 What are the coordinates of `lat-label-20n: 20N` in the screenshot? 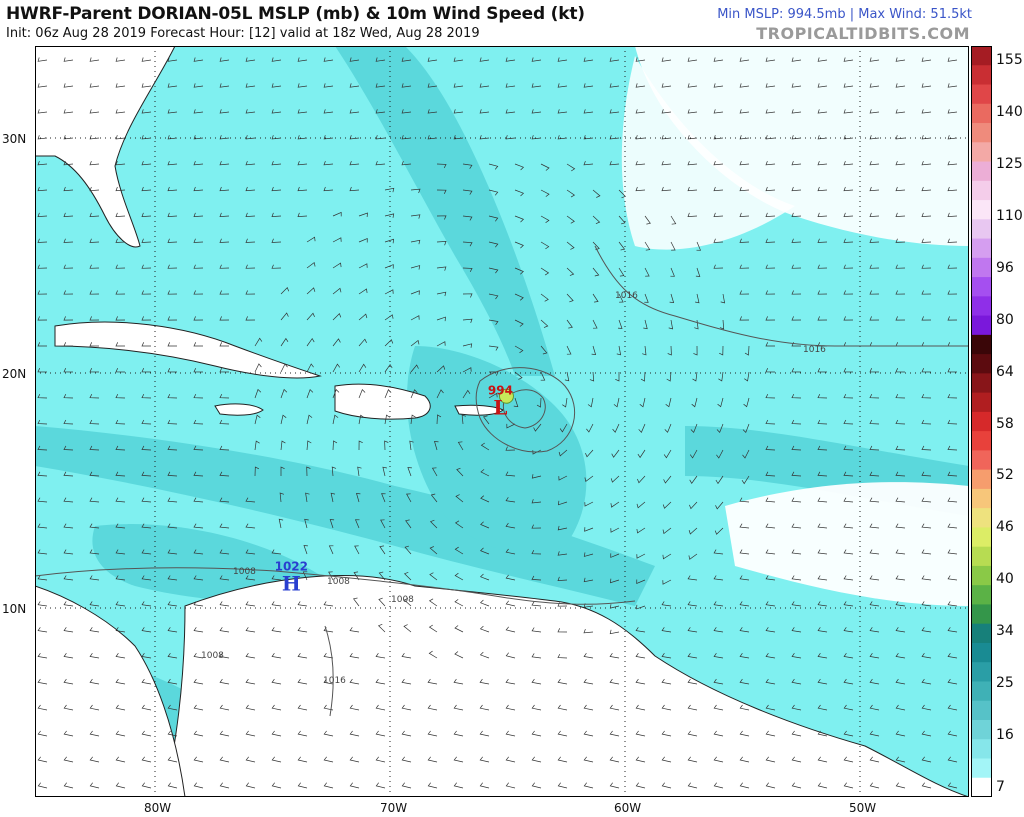 It's located at (14, 374).